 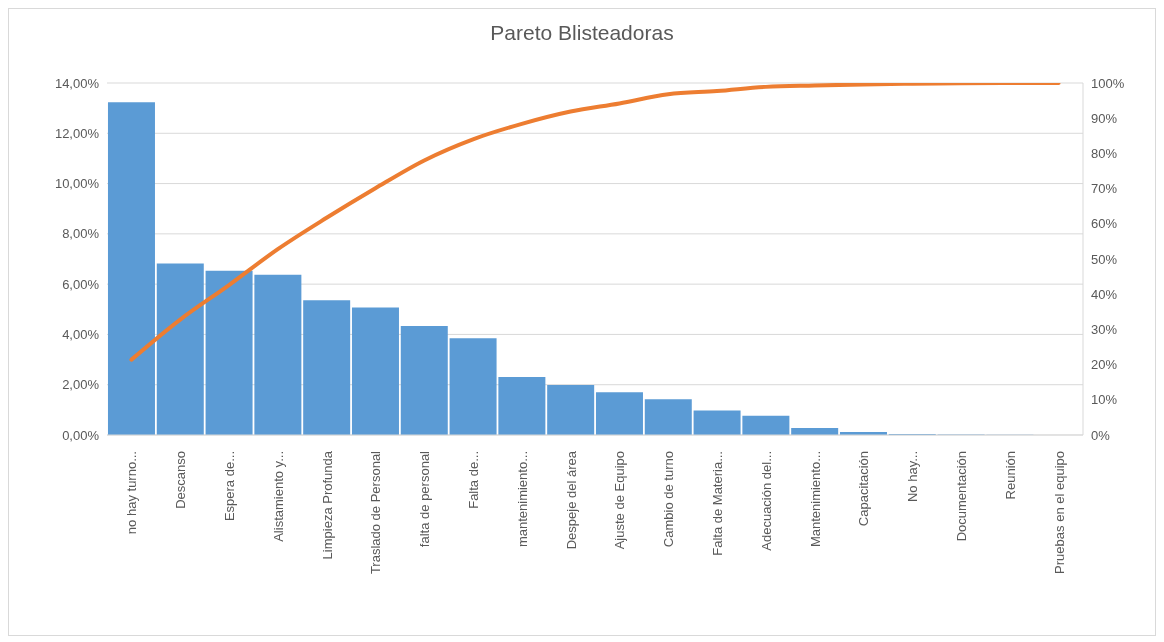 I want to click on y2-tick-label: 50%, so click(x=1104, y=259).